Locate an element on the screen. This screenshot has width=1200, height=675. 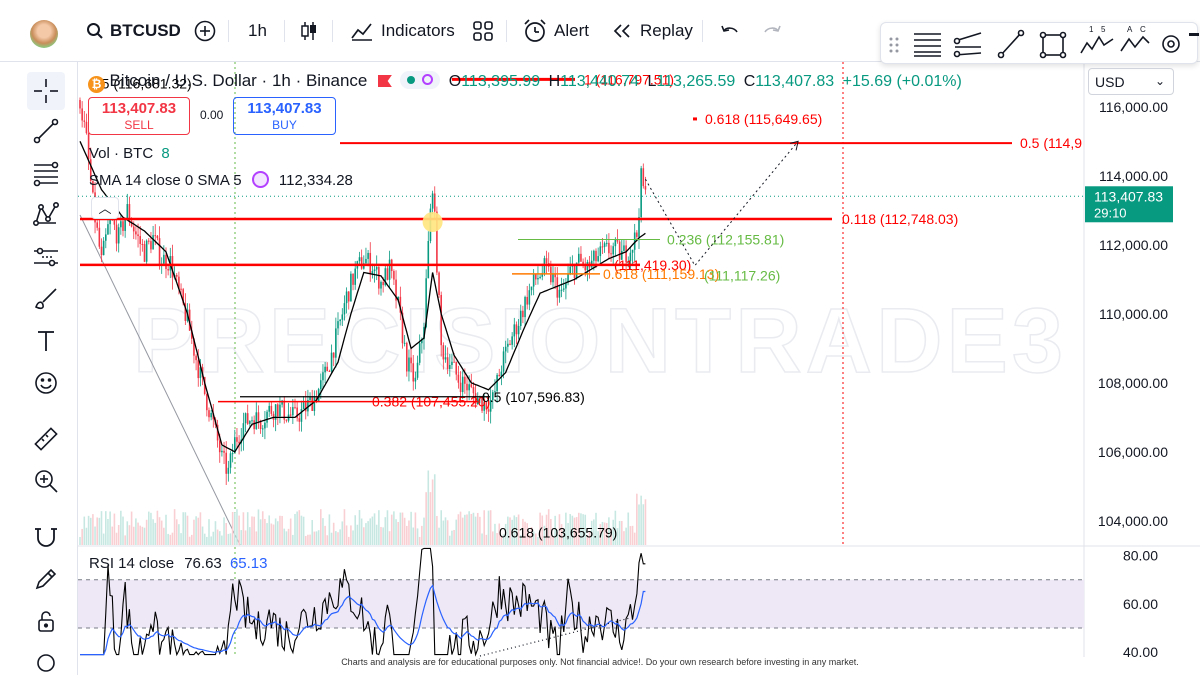
trash-icon is located at coordinates (1194, 34).